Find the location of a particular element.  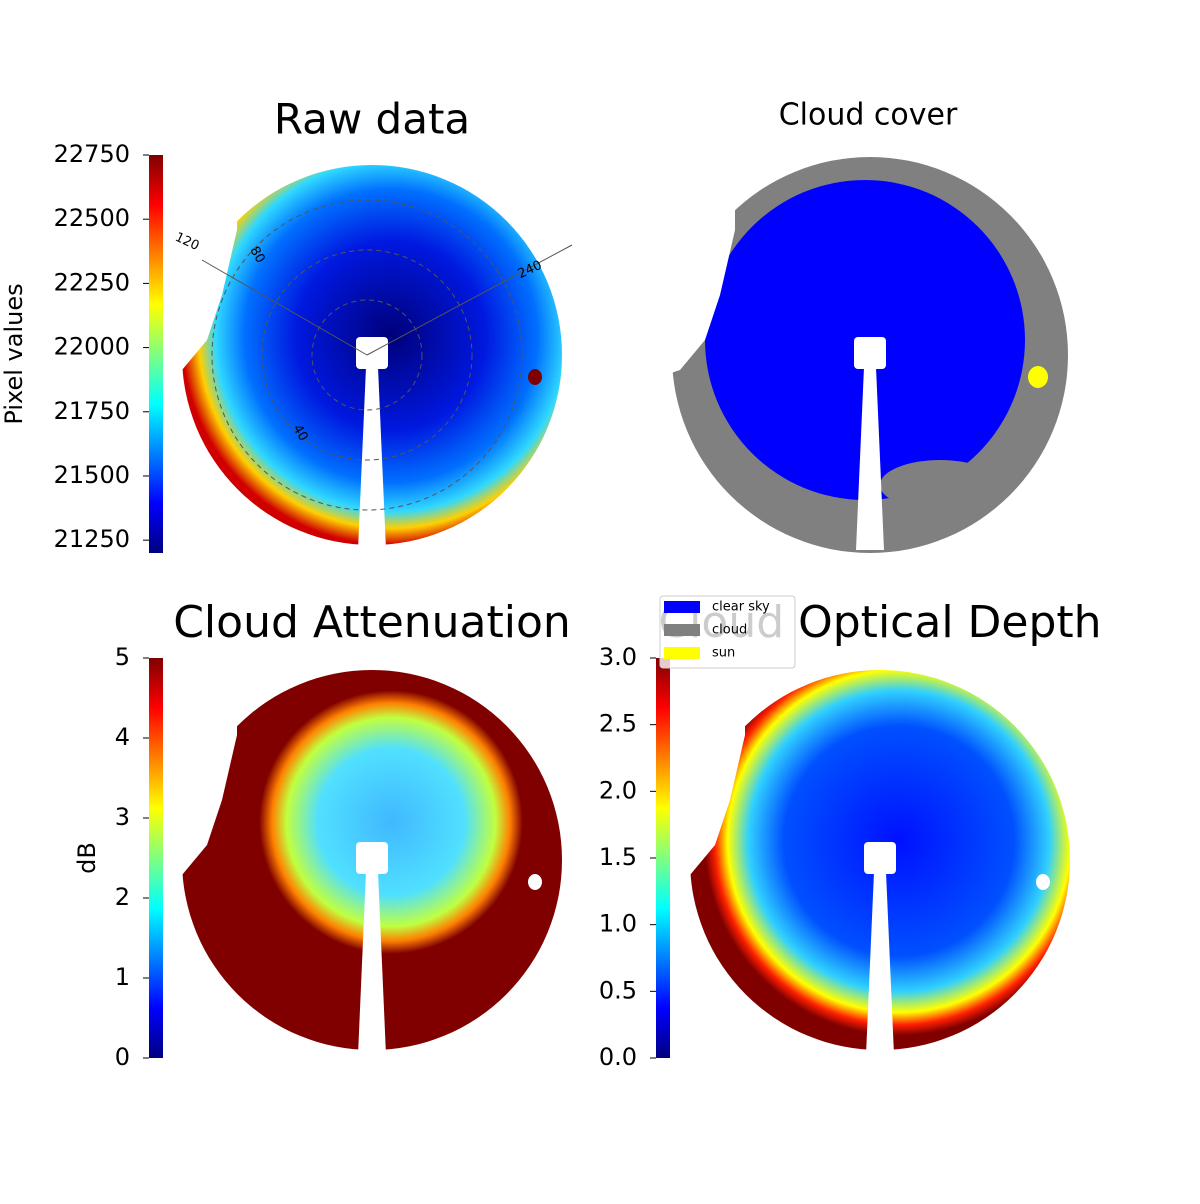

colorbar-label: Pixel values is located at coordinates (14, 353).